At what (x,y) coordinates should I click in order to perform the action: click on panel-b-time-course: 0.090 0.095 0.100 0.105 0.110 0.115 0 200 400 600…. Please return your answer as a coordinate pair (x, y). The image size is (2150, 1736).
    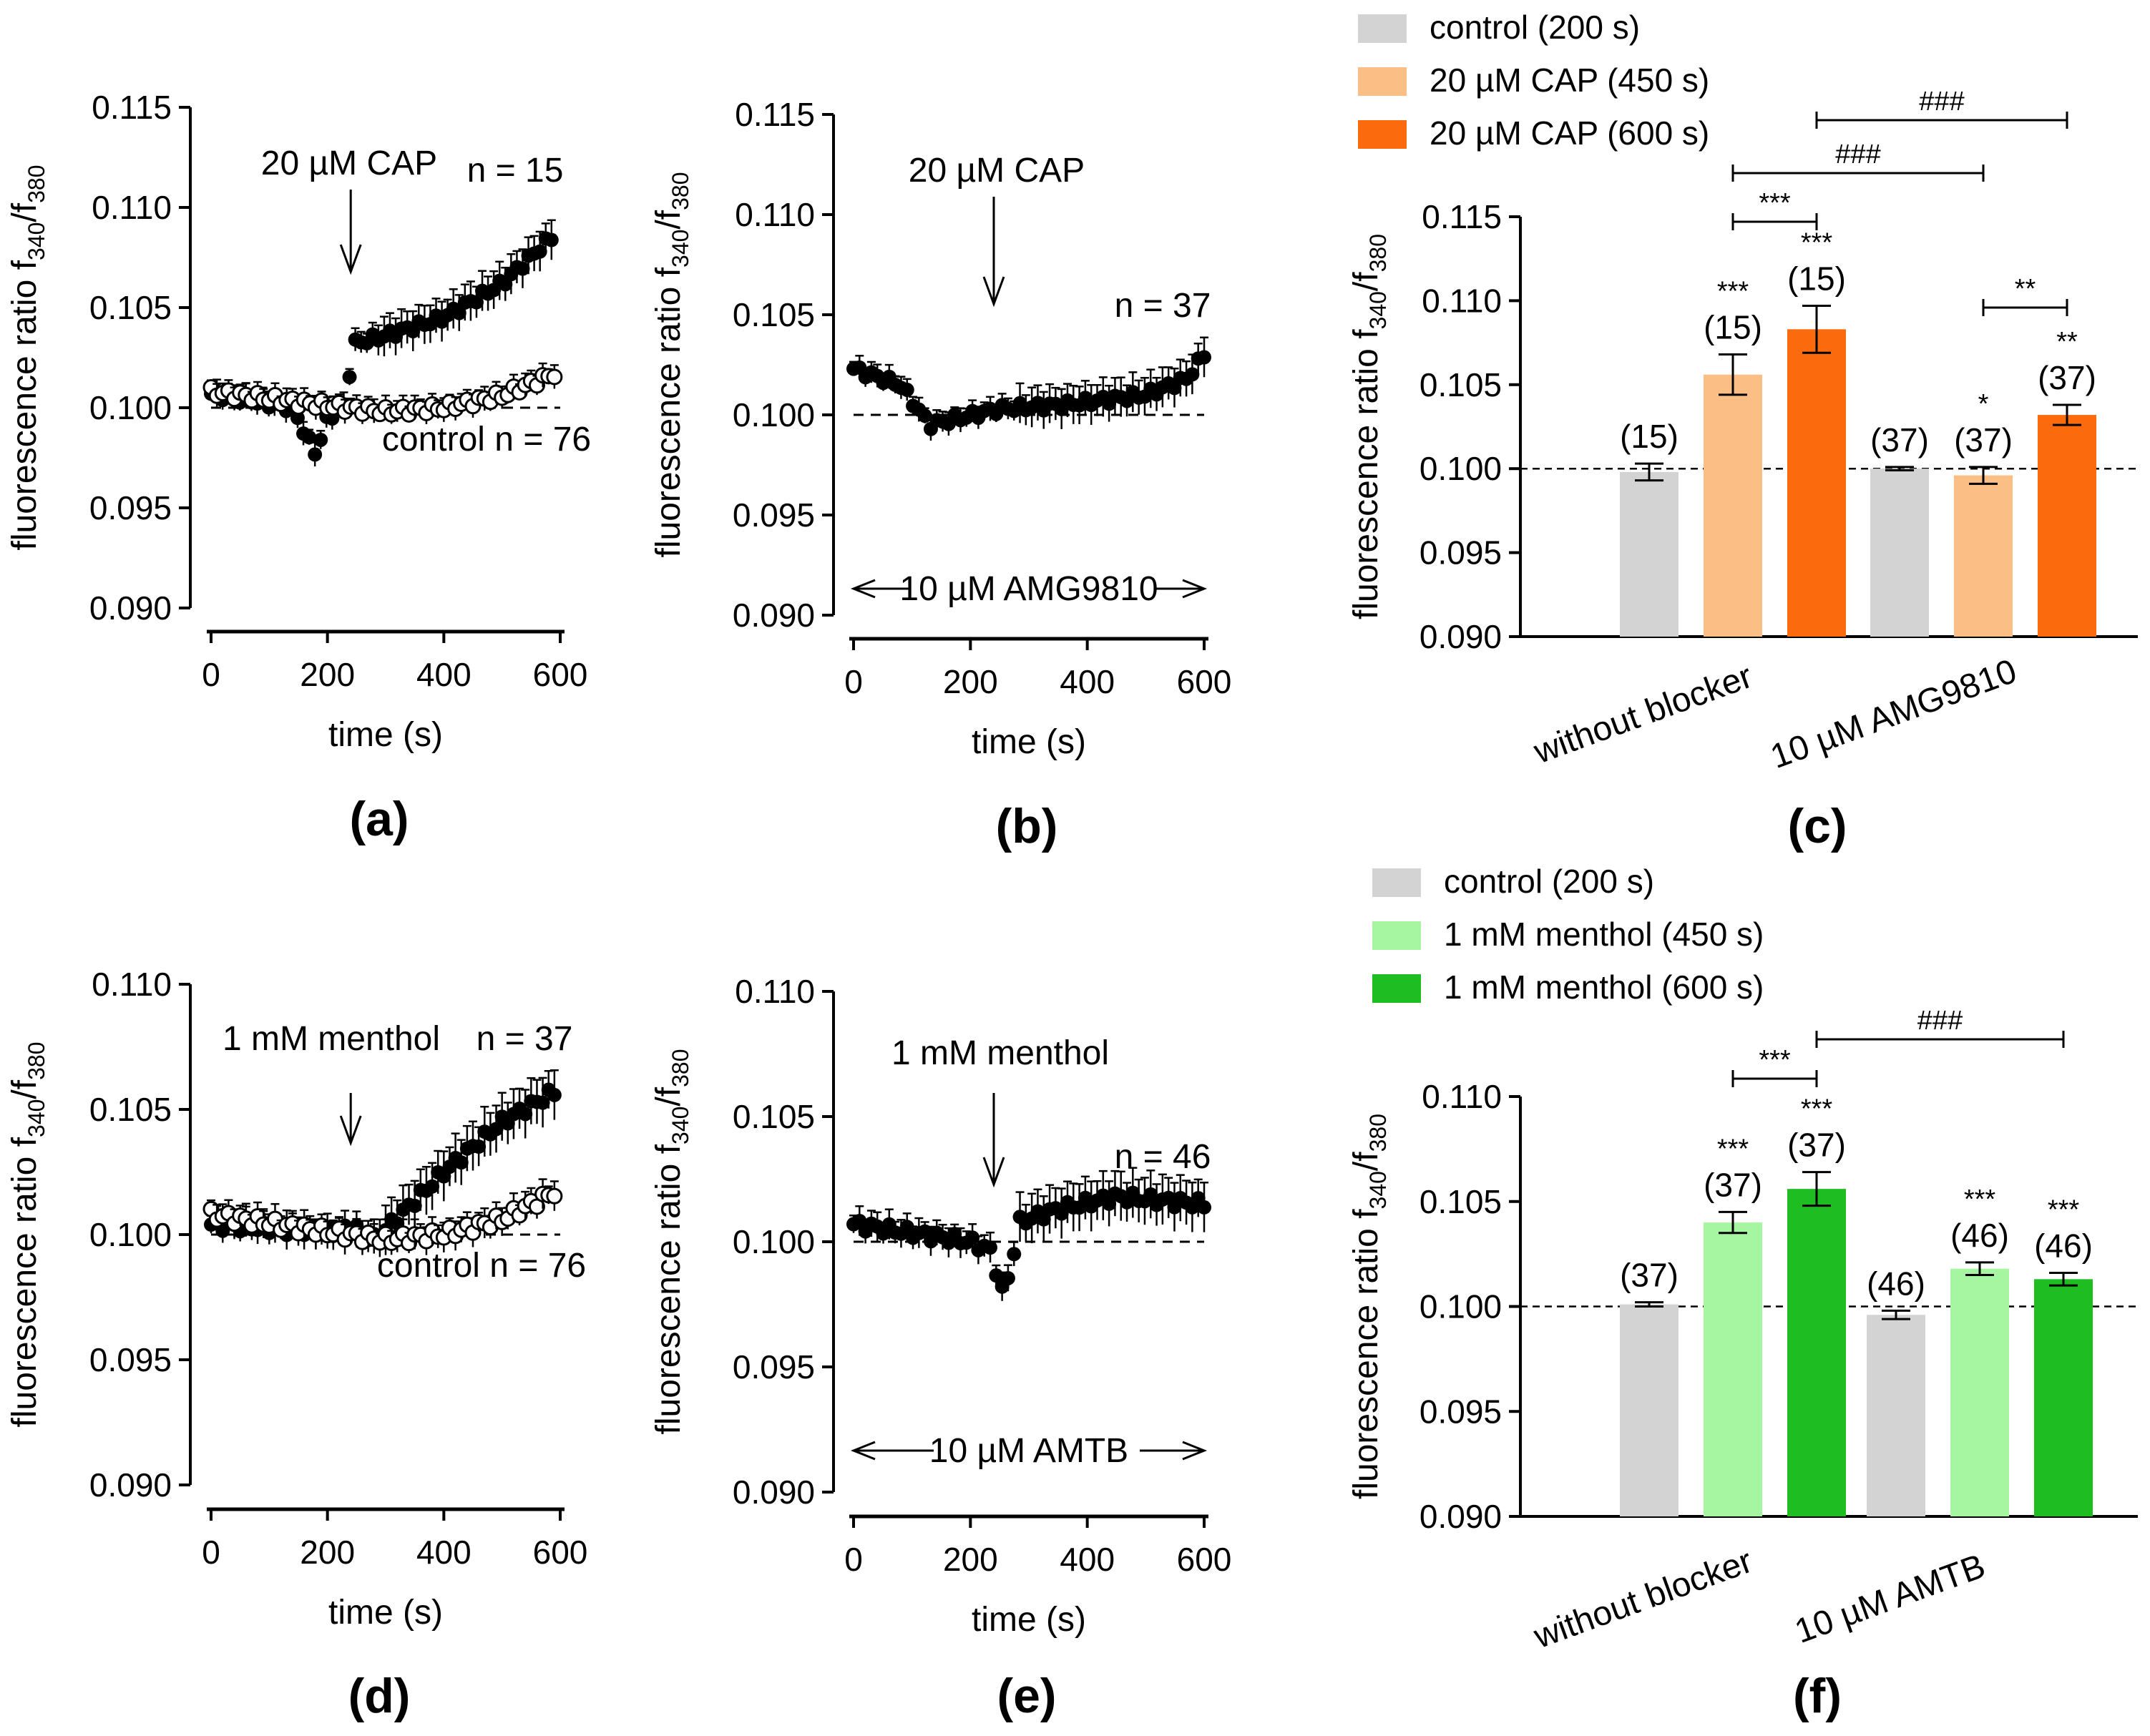
    Looking at the image, I should click on (941, 475).